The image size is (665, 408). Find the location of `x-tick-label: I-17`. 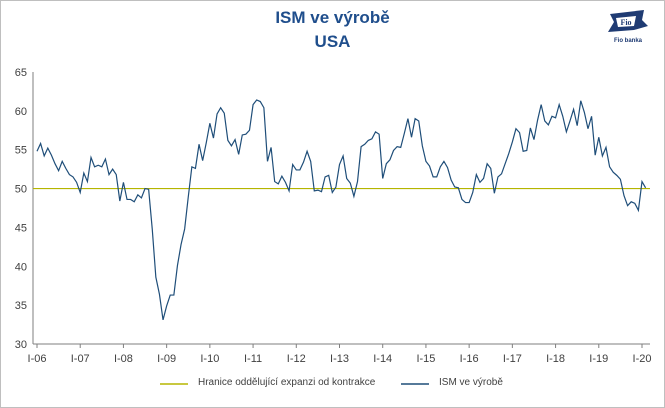

x-tick-label: I-17 is located at coordinates (512, 359).